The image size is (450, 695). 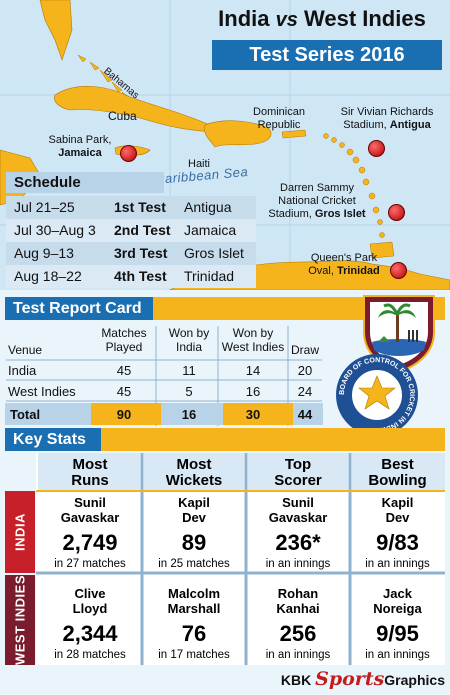 What do you see at coordinates (397, 480) in the screenshot?
I see `ks-header-h2: Bowling` at bounding box center [397, 480].